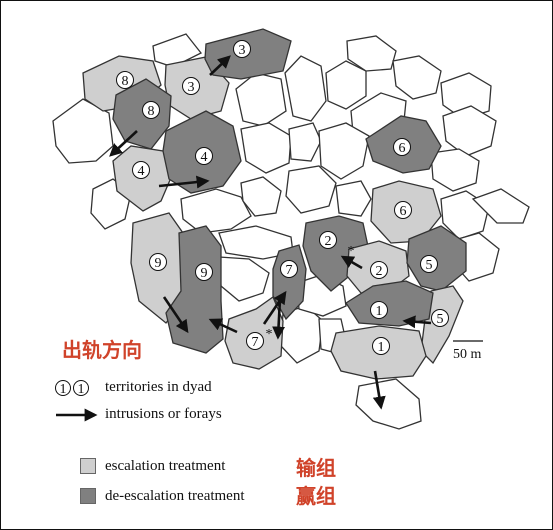 The image size is (553, 530). What do you see at coordinates (158, 387) in the screenshot?
I see `legend-dyad-label: territories in dyad` at bounding box center [158, 387].